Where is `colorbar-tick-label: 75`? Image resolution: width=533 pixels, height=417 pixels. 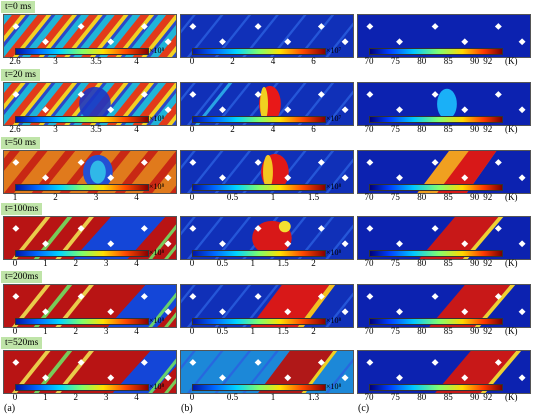 colorbar-tick-label: 75 is located at coordinates (395, 331).